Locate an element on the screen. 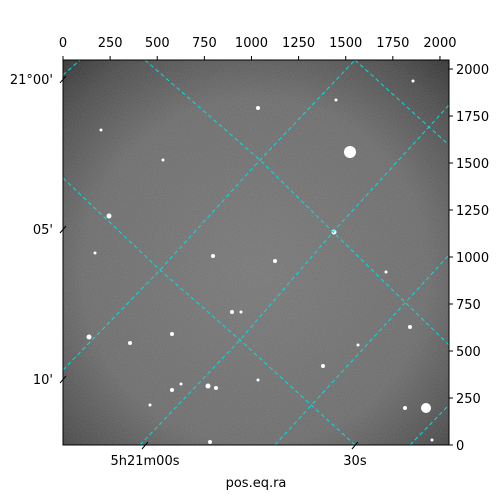 This screenshot has height=504, width=500. x-tick-label: 0 is located at coordinates (63, 43).